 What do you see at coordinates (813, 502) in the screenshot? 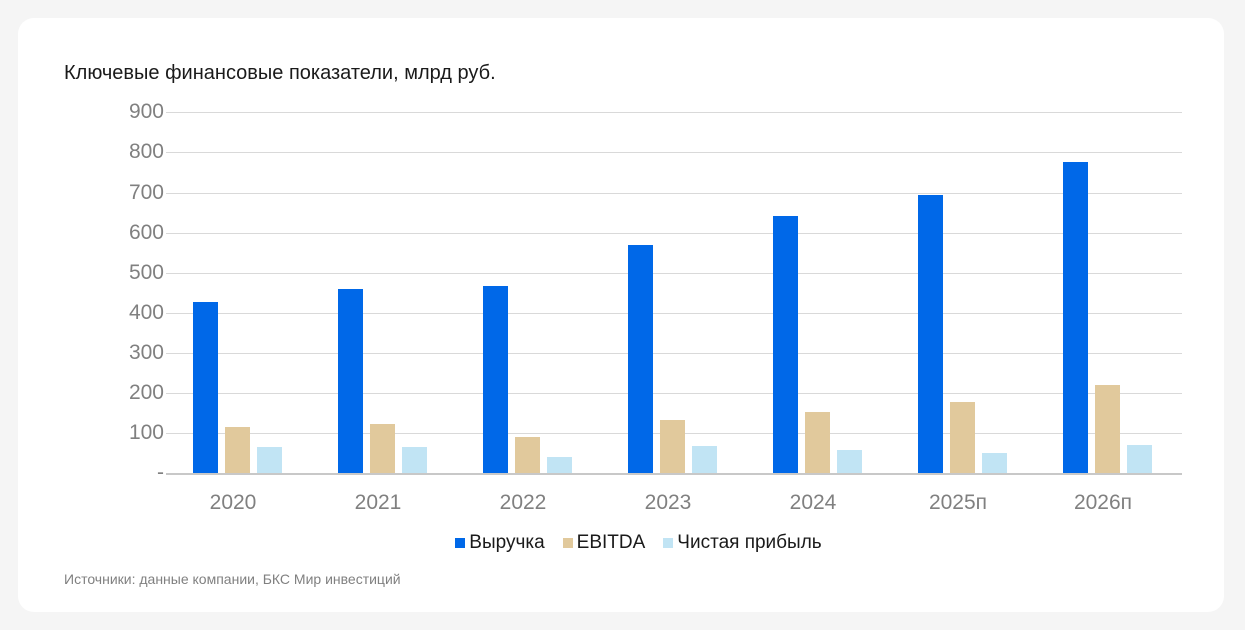
I see `x-tick-label: 2024` at bounding box center [813, 502].